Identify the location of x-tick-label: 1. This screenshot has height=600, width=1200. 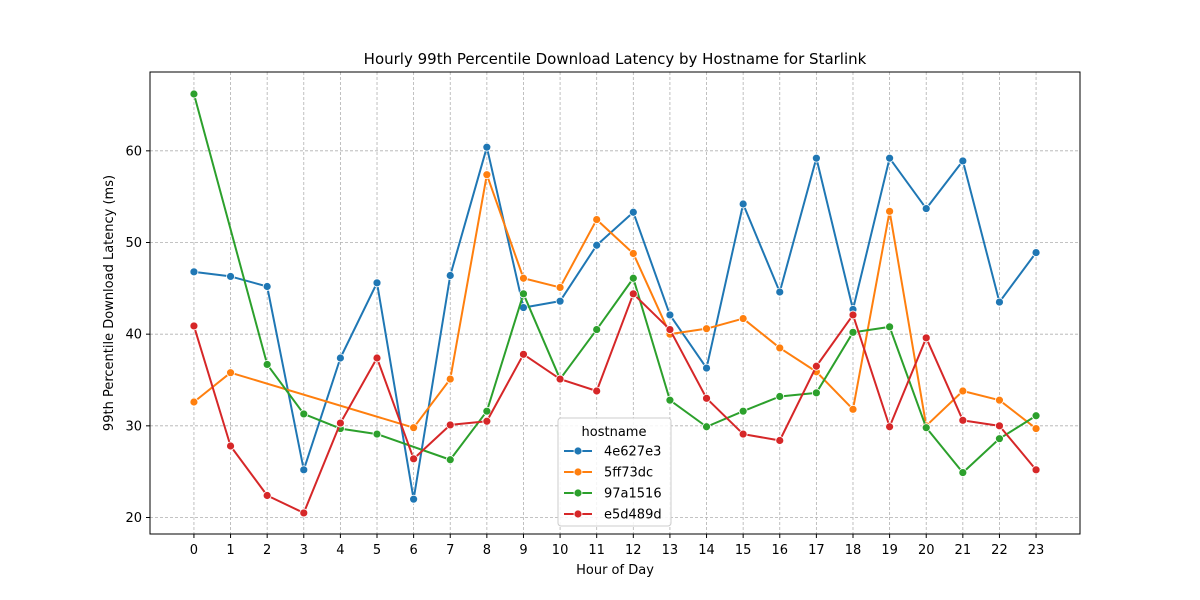
(230, 550).